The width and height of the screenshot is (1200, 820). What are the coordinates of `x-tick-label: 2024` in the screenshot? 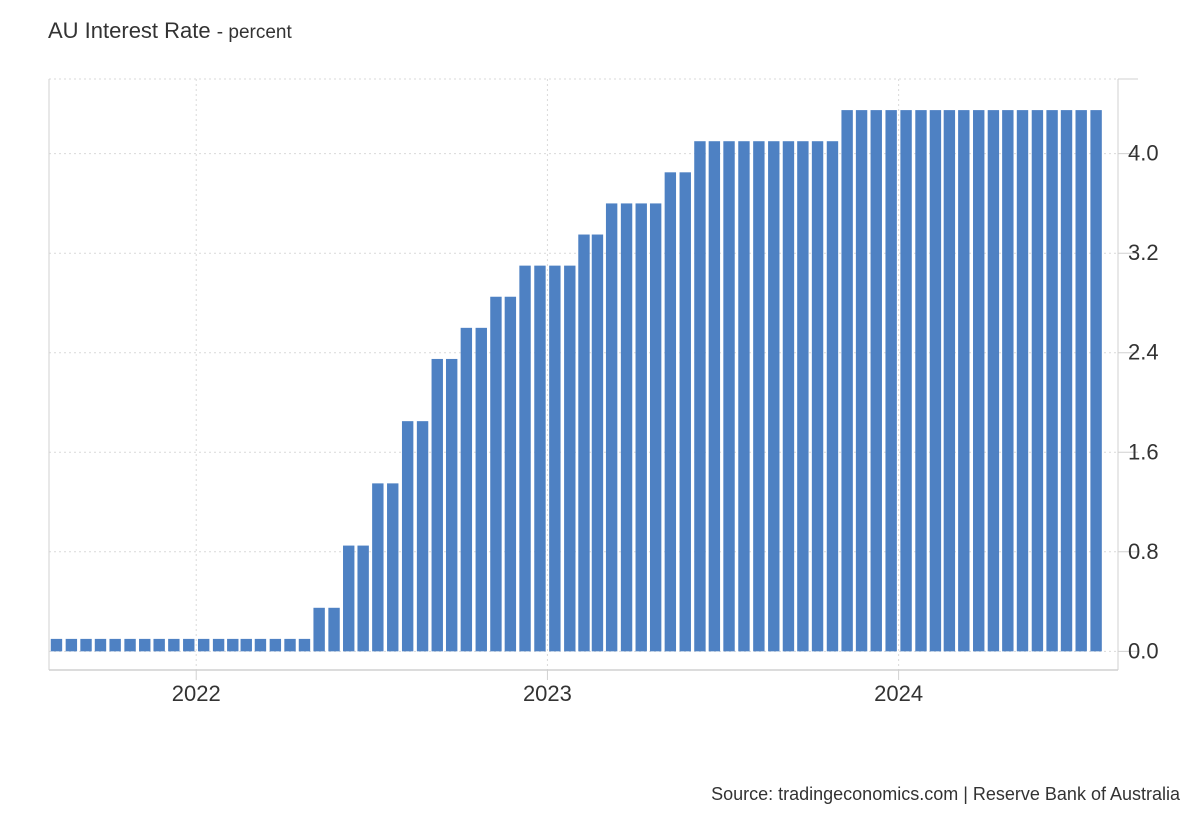 It's located at (898, 693).